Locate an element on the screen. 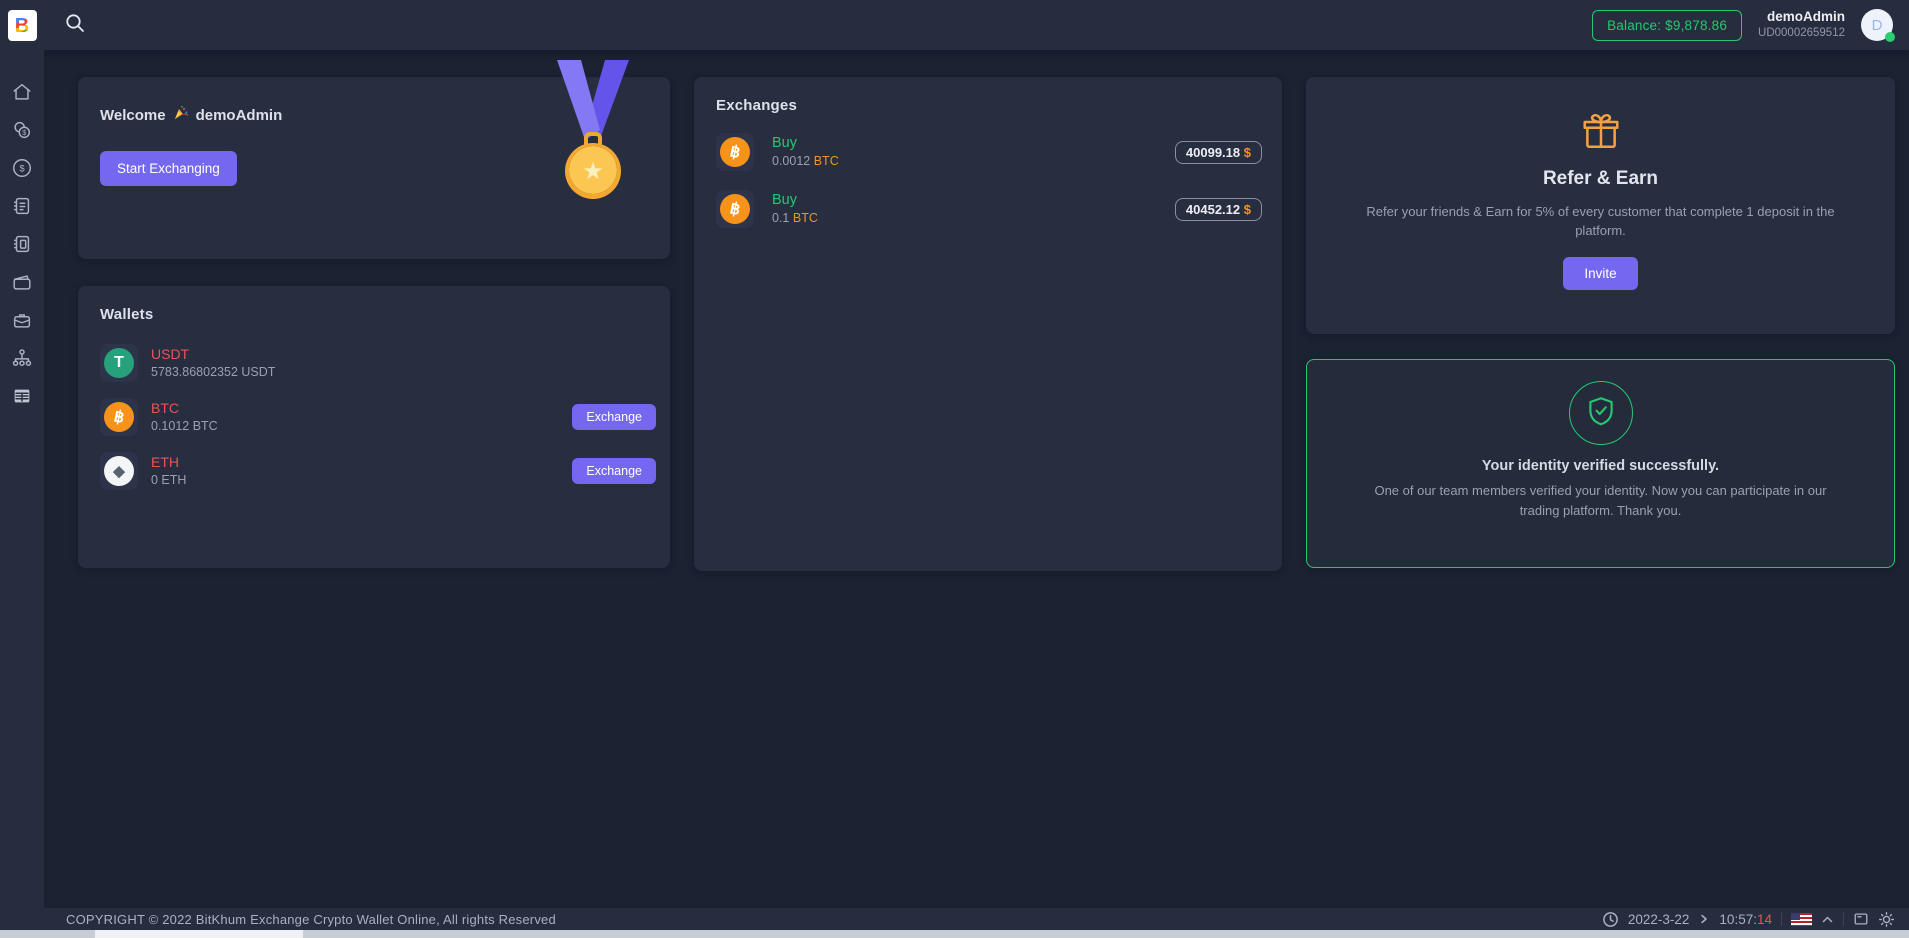 The width and height of the screenshot is (1909, 938). price-badge: 40452.12 $ is located at coordinates (1218, 209).